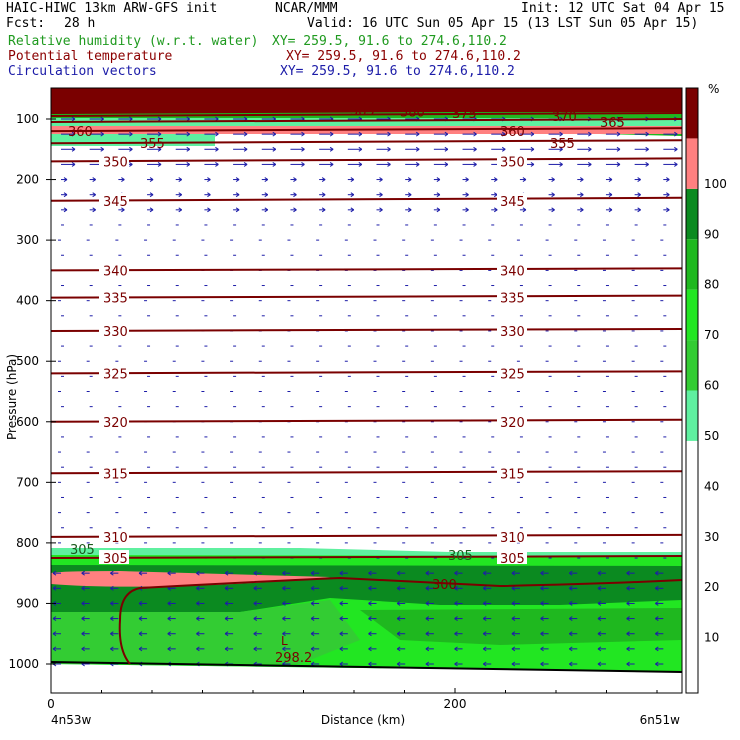 The height and width of the screenshot is (740, 740). I want to click on theta-label-upper: 355, so click(152, 144).